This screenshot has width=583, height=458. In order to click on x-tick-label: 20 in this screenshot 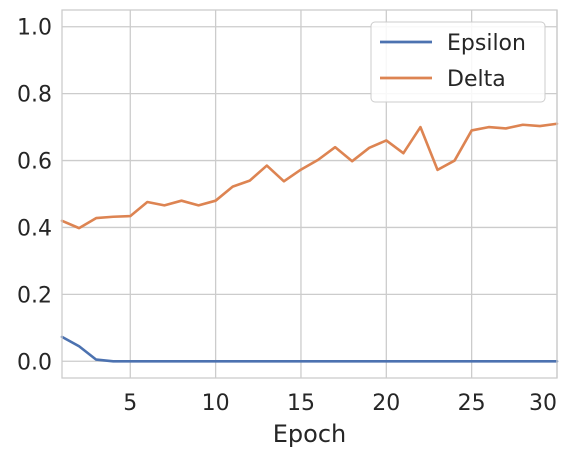, I will do `click(386, 403)`.